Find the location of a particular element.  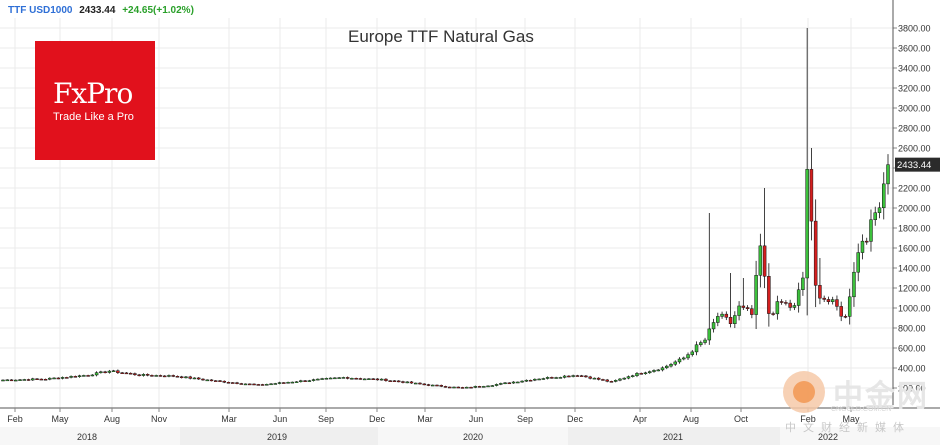

y-tick-label: 1800.00 is located at coordinates (914, 229).